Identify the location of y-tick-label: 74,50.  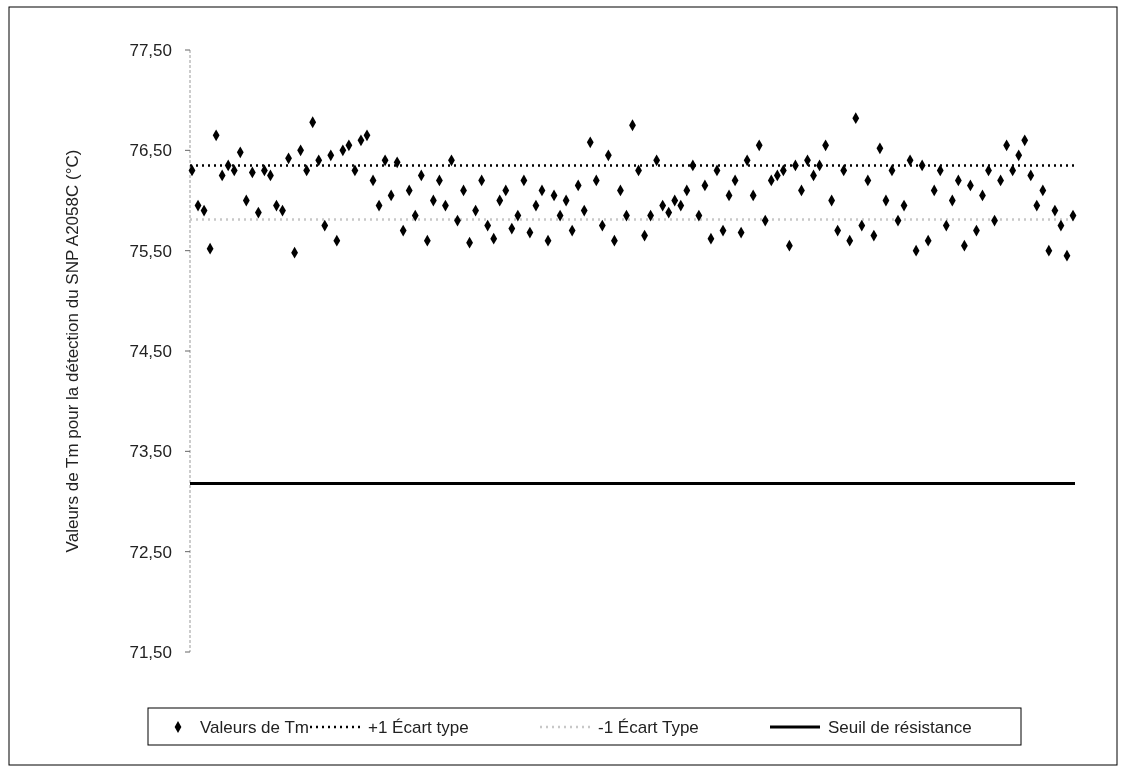
(150, 351).